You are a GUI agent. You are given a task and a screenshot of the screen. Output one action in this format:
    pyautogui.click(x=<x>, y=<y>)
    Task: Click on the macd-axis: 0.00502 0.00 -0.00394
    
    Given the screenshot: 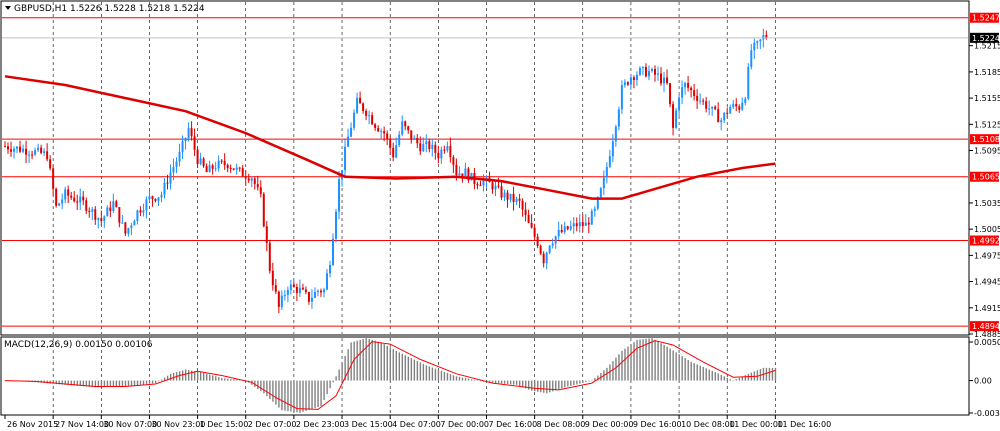 What is the action you would take?
    pyautogui.click(x=984, y=378)
    